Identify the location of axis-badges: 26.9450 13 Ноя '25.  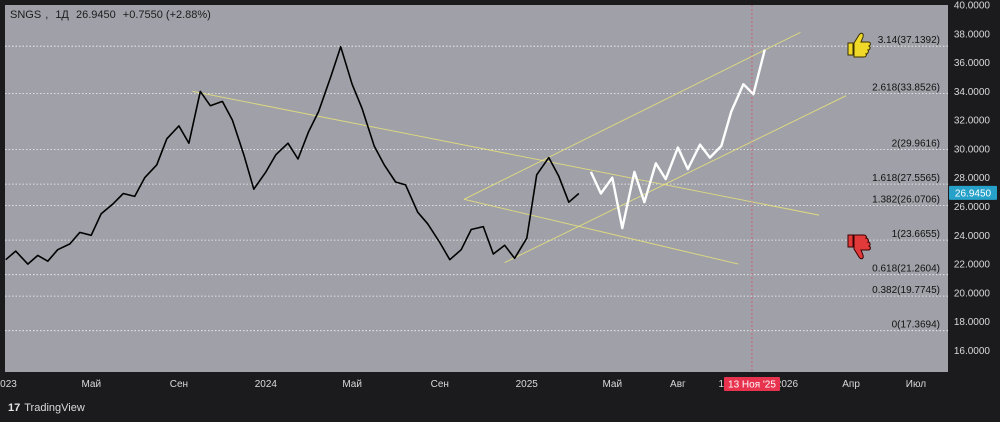
(860, 288).